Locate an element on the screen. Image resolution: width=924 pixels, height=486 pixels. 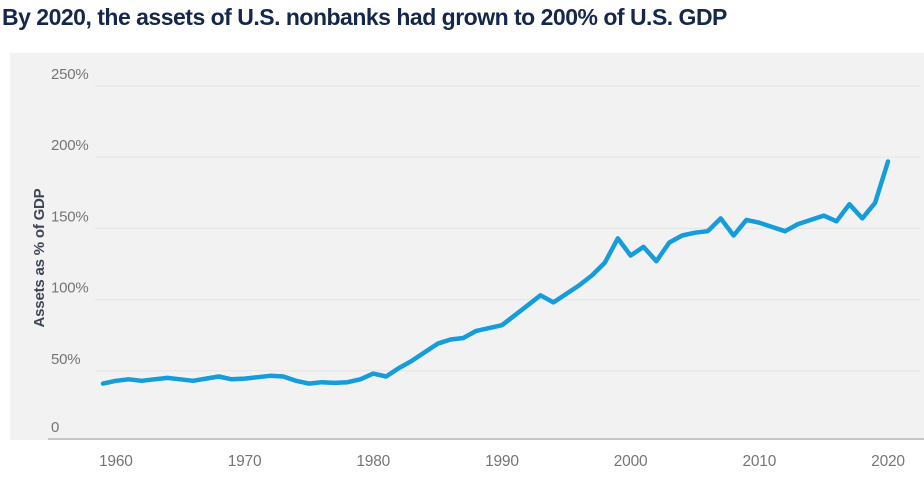
x-tick-label: 1970 is located at coordinates (245, 461).